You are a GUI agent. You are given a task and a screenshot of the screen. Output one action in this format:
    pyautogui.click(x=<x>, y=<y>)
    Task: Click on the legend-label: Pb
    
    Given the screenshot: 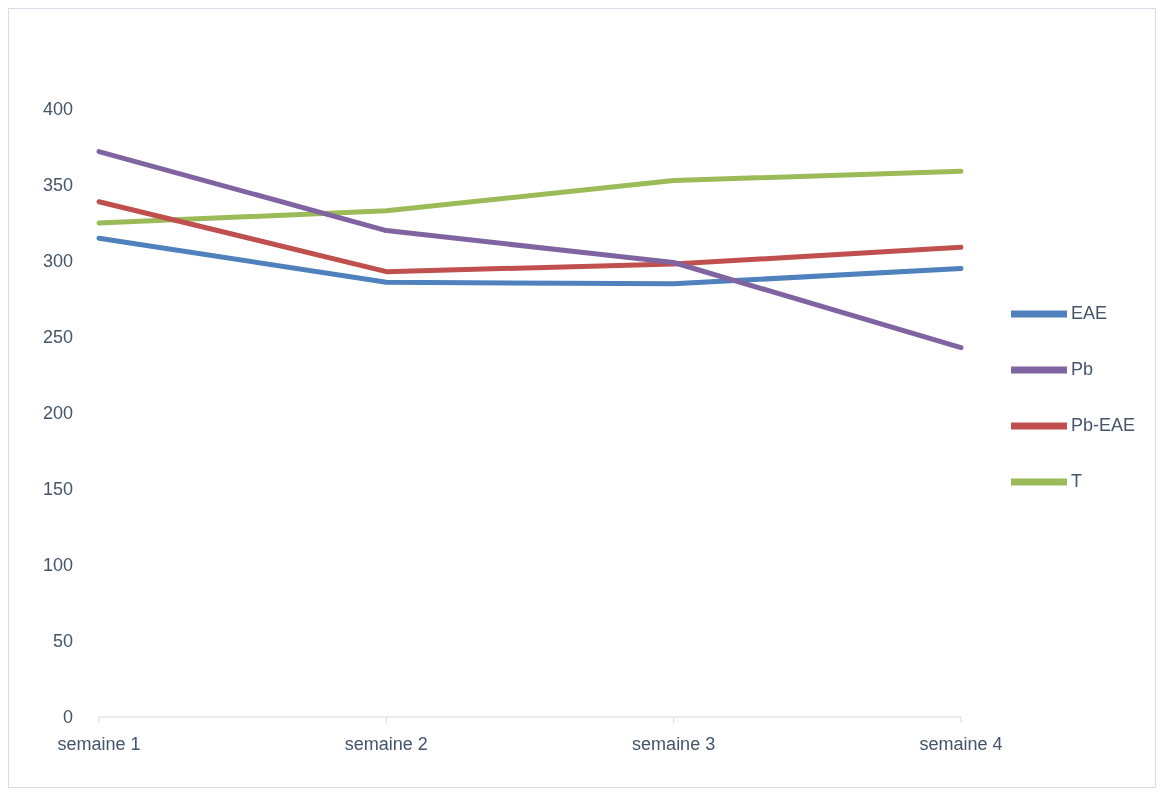 What is the action you would take?
    pyautogui.click(x=1081, y=368)
    